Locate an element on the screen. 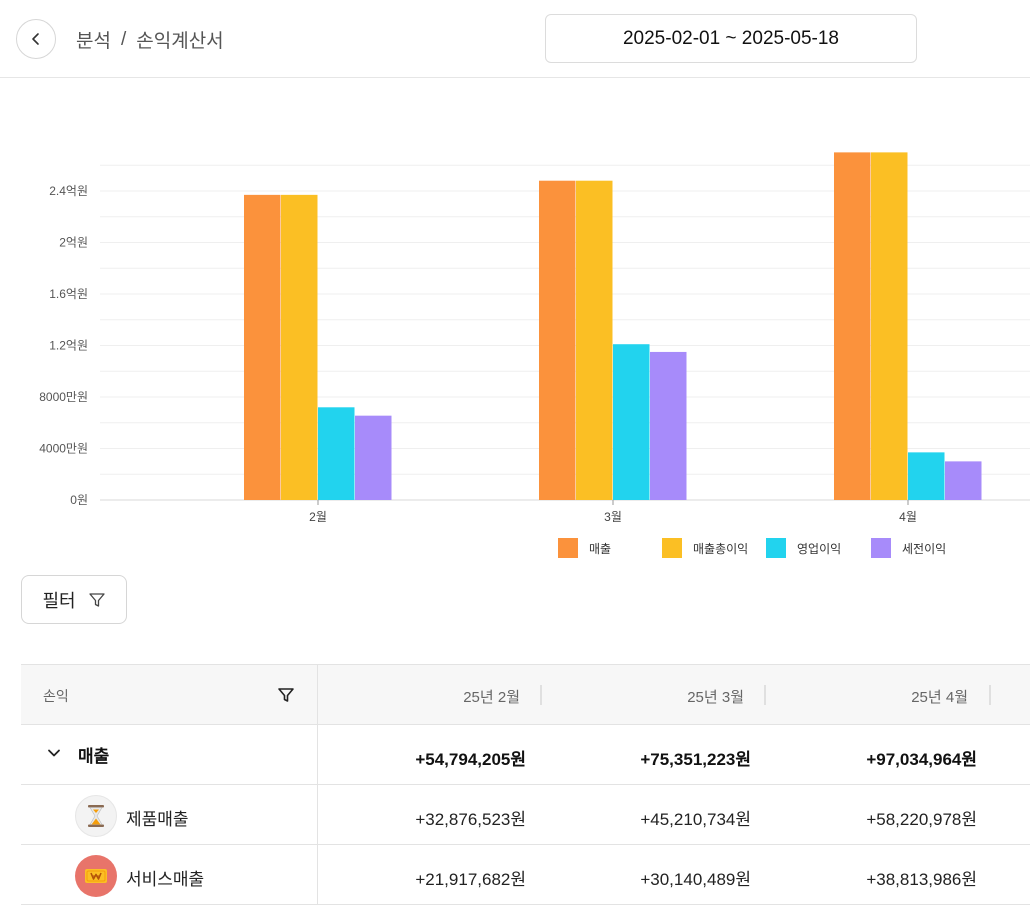  table-cell: +58,220,978원 is located at coordinates (921, 819).